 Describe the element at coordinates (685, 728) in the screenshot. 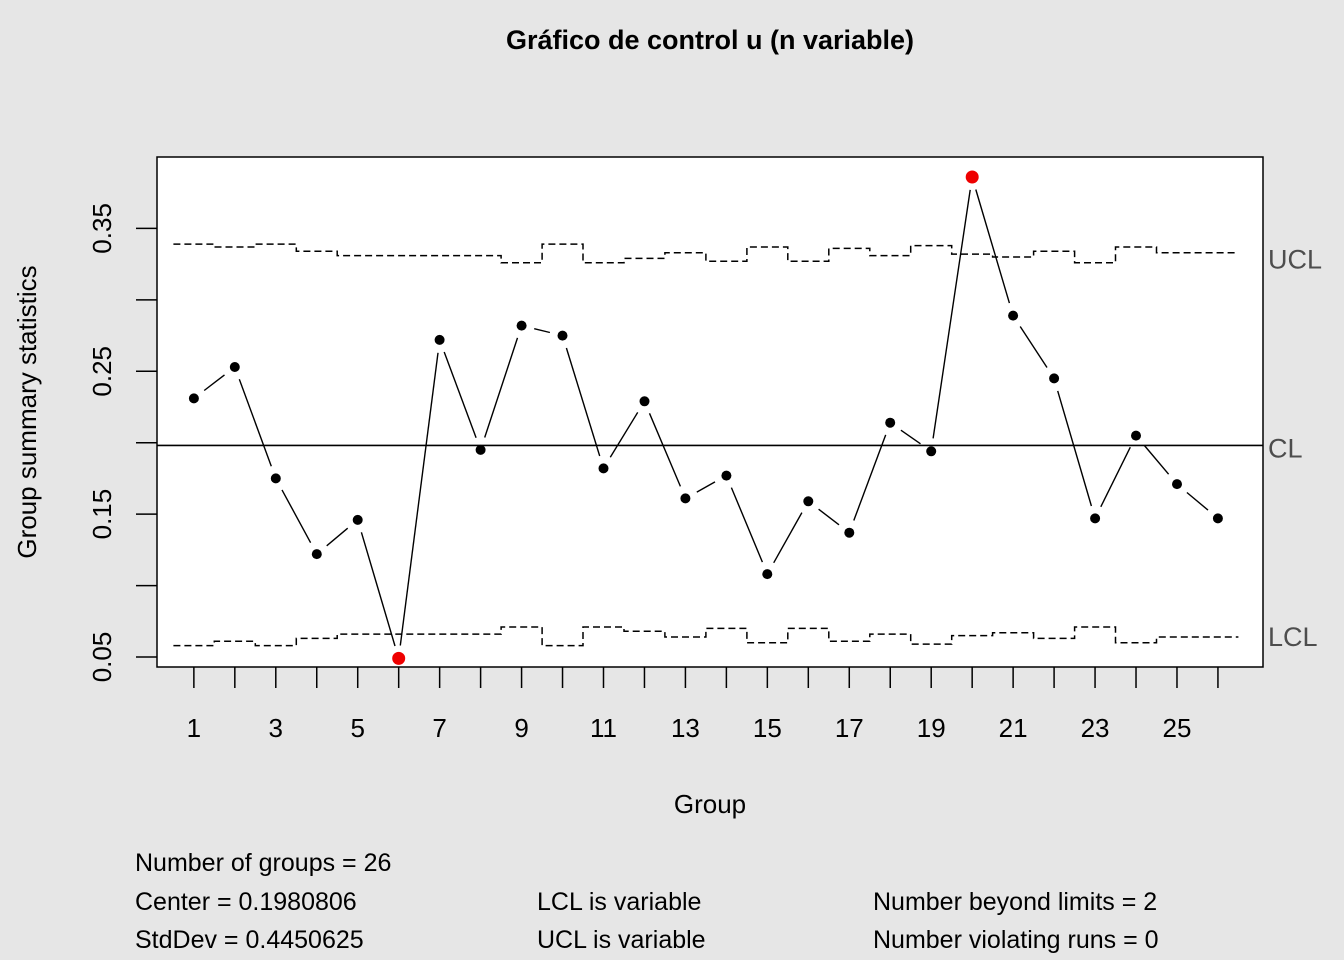

I see `x-tick-label: 13` at that location.